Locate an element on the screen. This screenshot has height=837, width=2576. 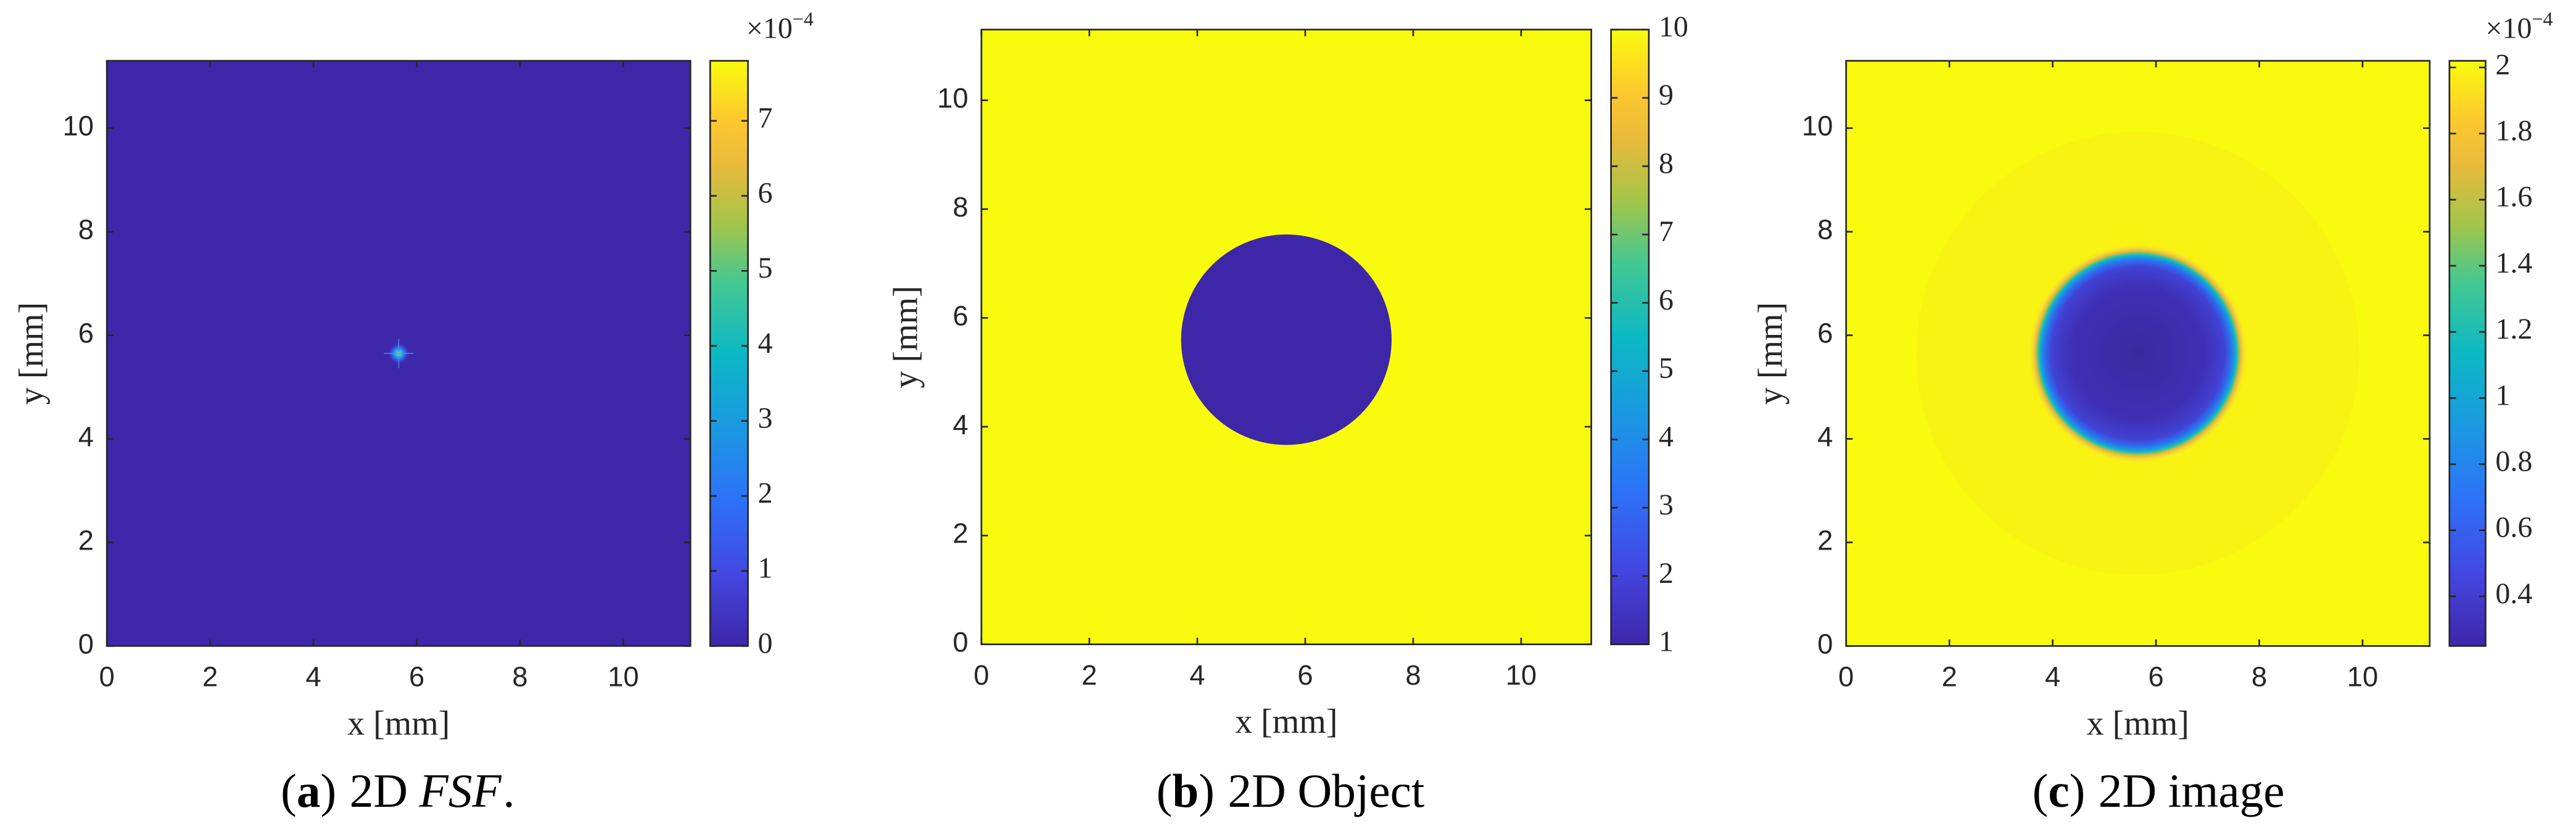
colorbar-tick-label: 9 is located at coordinates (1666, 95).